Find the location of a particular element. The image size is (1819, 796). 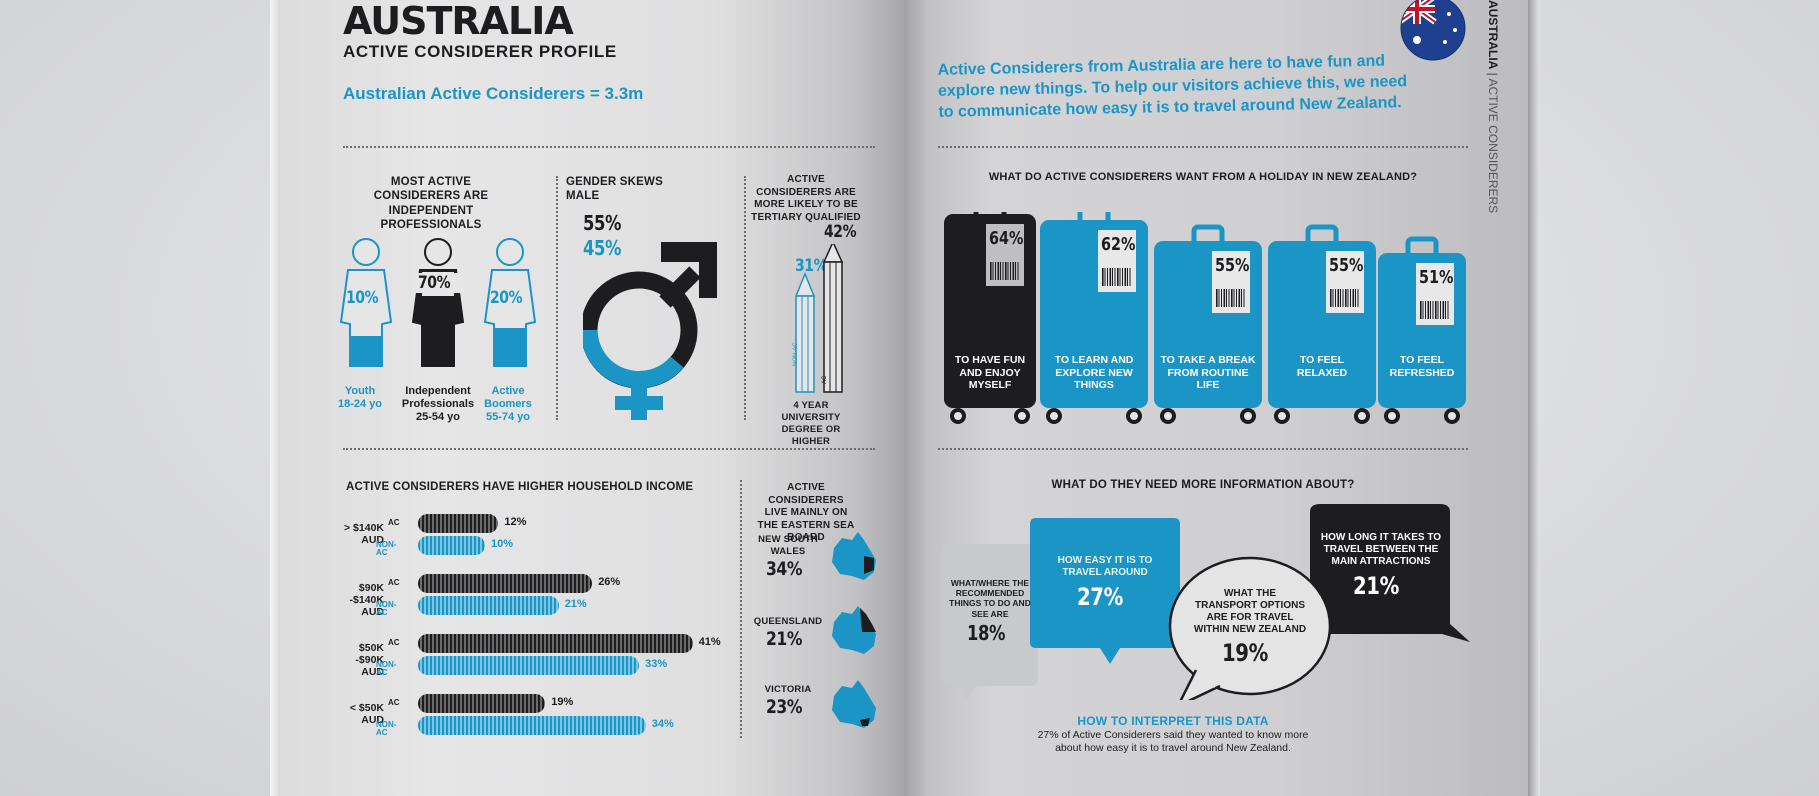

luggage-label: TO FEEL REFRESHED is located at coordinates (1422, 366).